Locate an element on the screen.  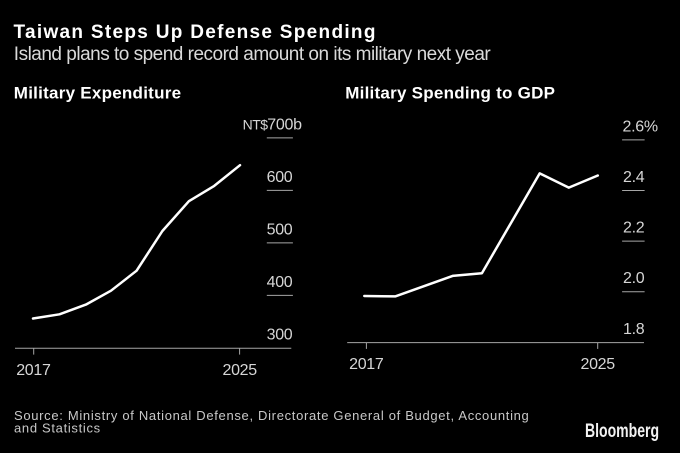
svg-text: 2.4 is located at coordinates (634, 177).